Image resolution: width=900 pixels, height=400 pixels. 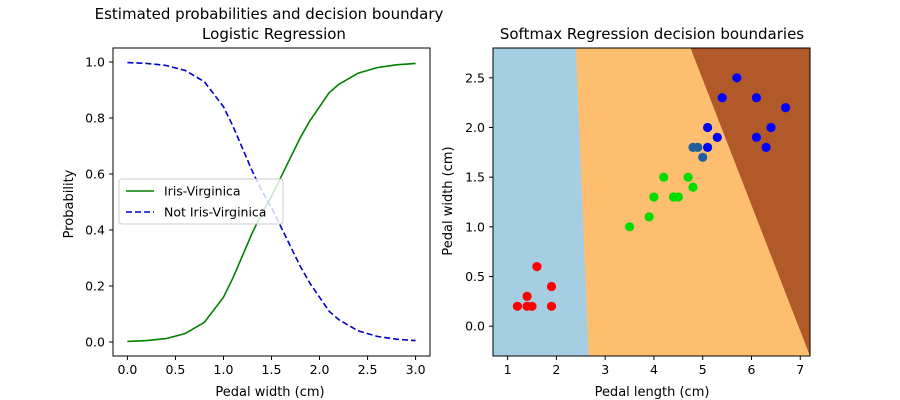 I want to click on logistic-title-line-2: Logistic Regression, so click(x=274, y=34).